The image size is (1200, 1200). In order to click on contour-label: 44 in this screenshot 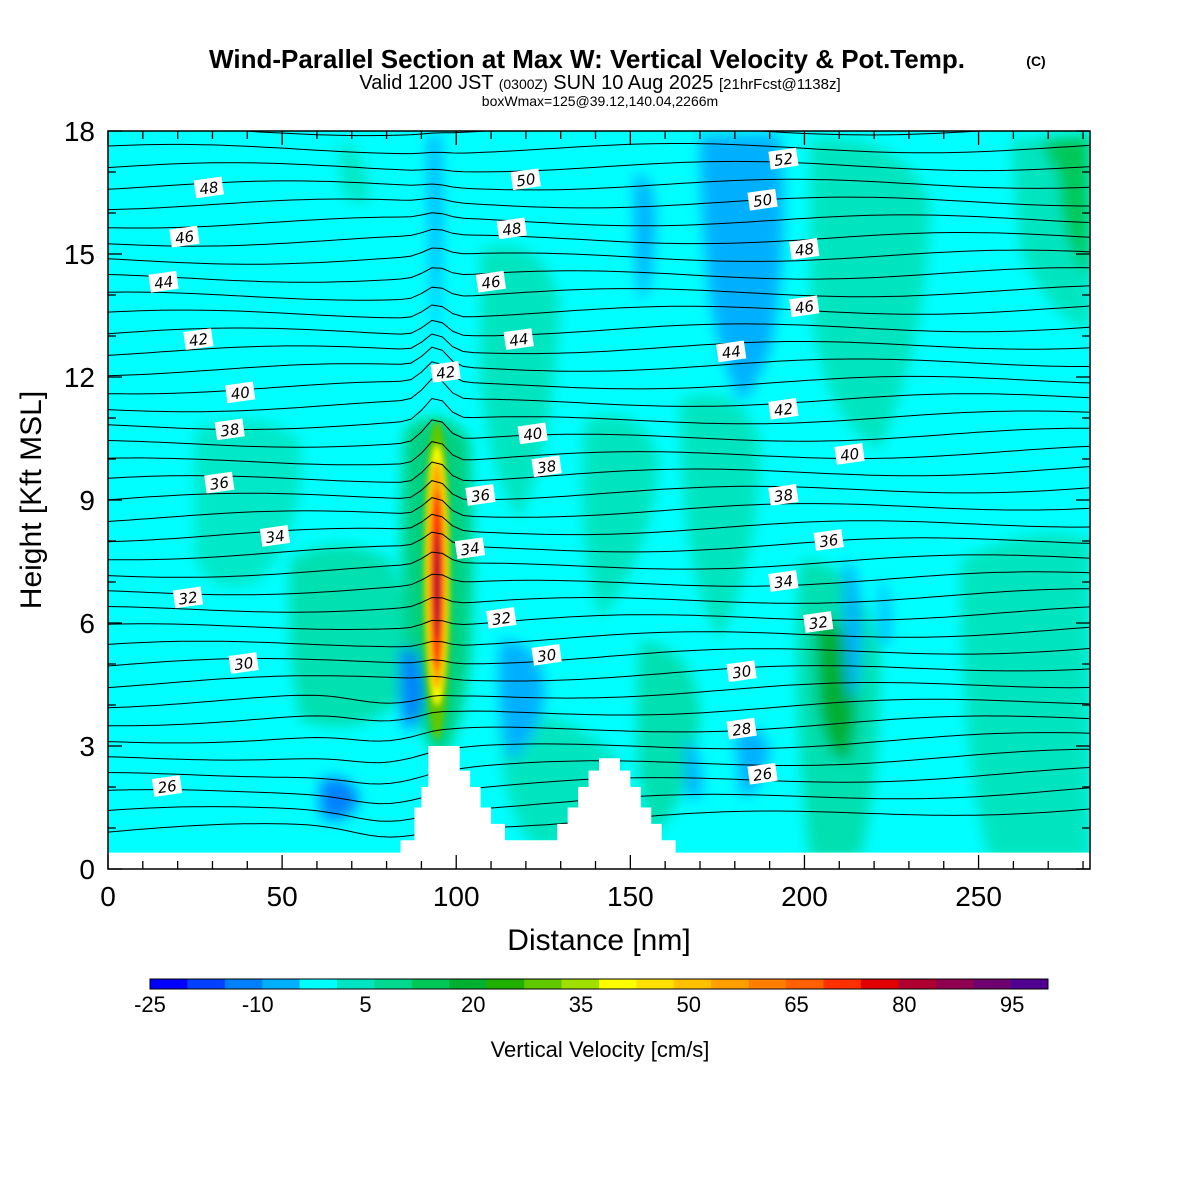, I will do `click(731, 351)`.